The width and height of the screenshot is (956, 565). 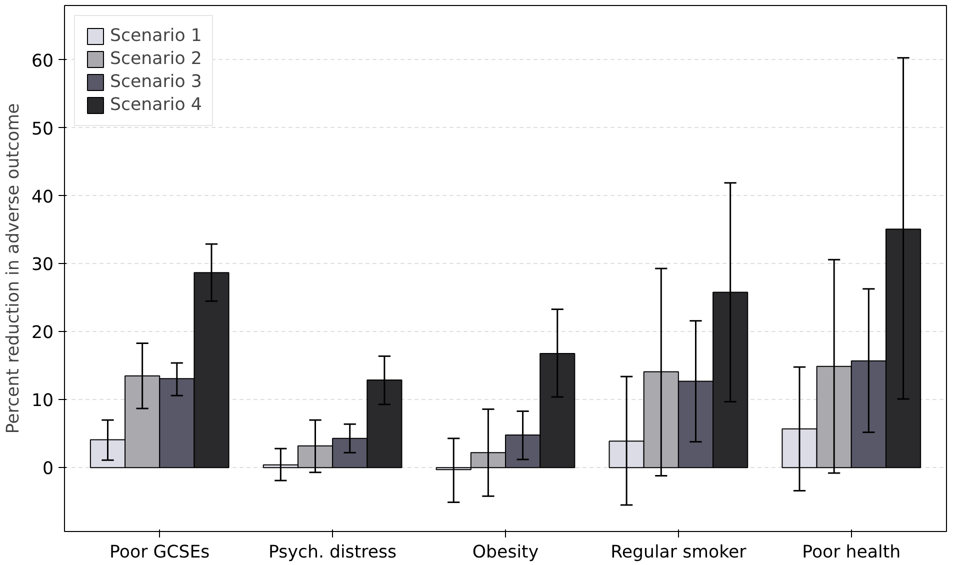 What do you see at coordinates (48, 469) in the screenshot?
I see `y-tick-label: 0` at bounding box center [48, 469].